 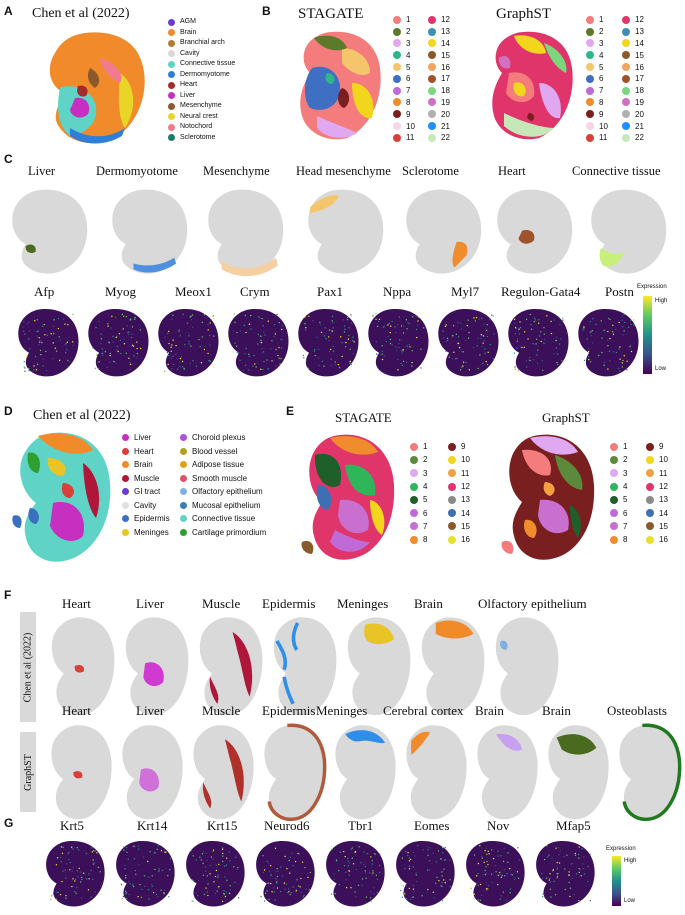 What do you see at coordinates (223, 533) in the screenshot?
I see `legend-item: Cartilage primordium` at bounding box center [223, 533].